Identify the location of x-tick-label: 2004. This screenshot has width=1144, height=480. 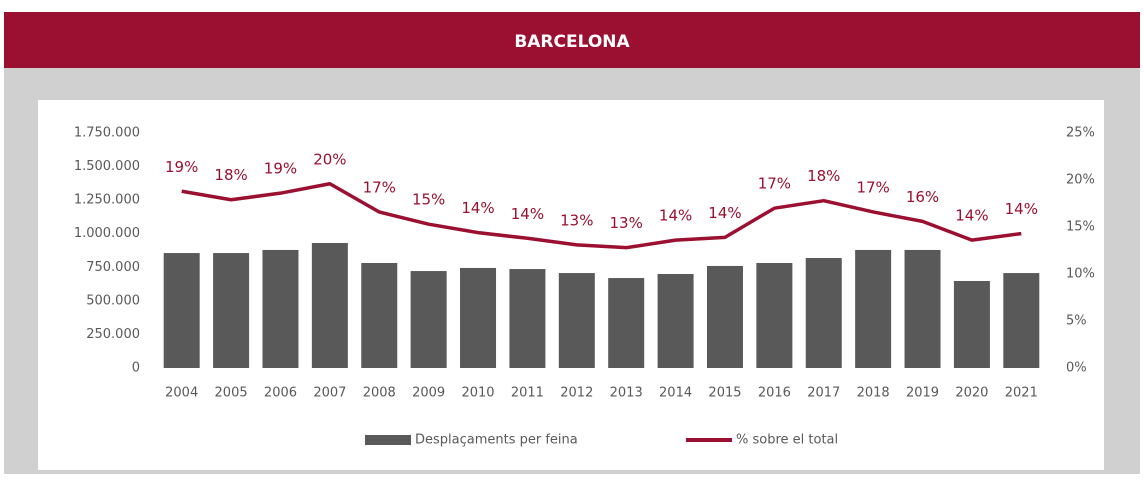
(181, 393).